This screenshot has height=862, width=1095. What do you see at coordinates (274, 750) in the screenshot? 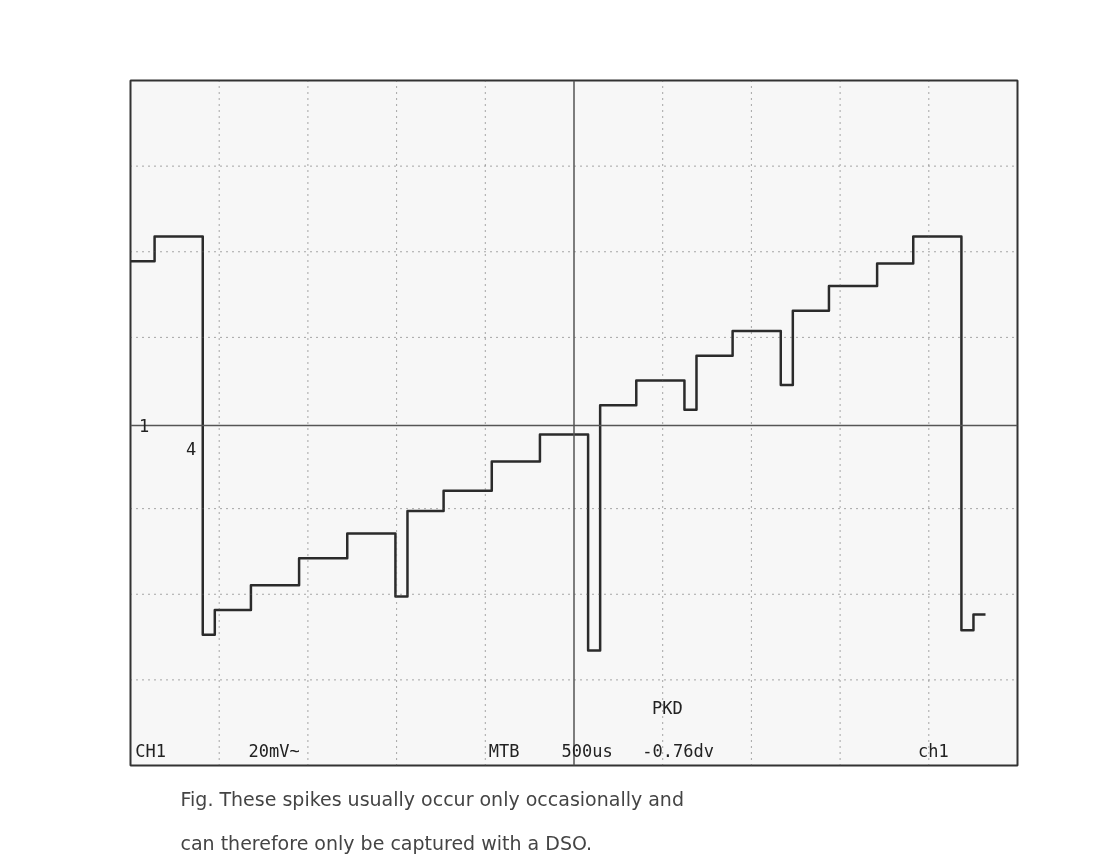
I see `text: 20mV~` at bounding box center [274, 750].